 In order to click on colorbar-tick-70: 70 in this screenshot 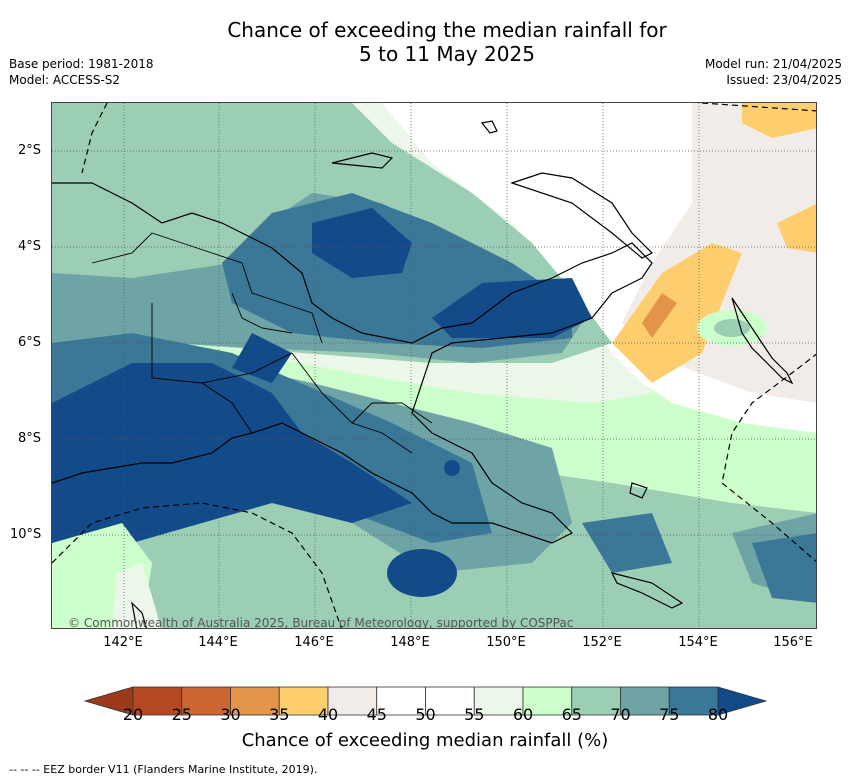, I will do `click(620, 714)`.